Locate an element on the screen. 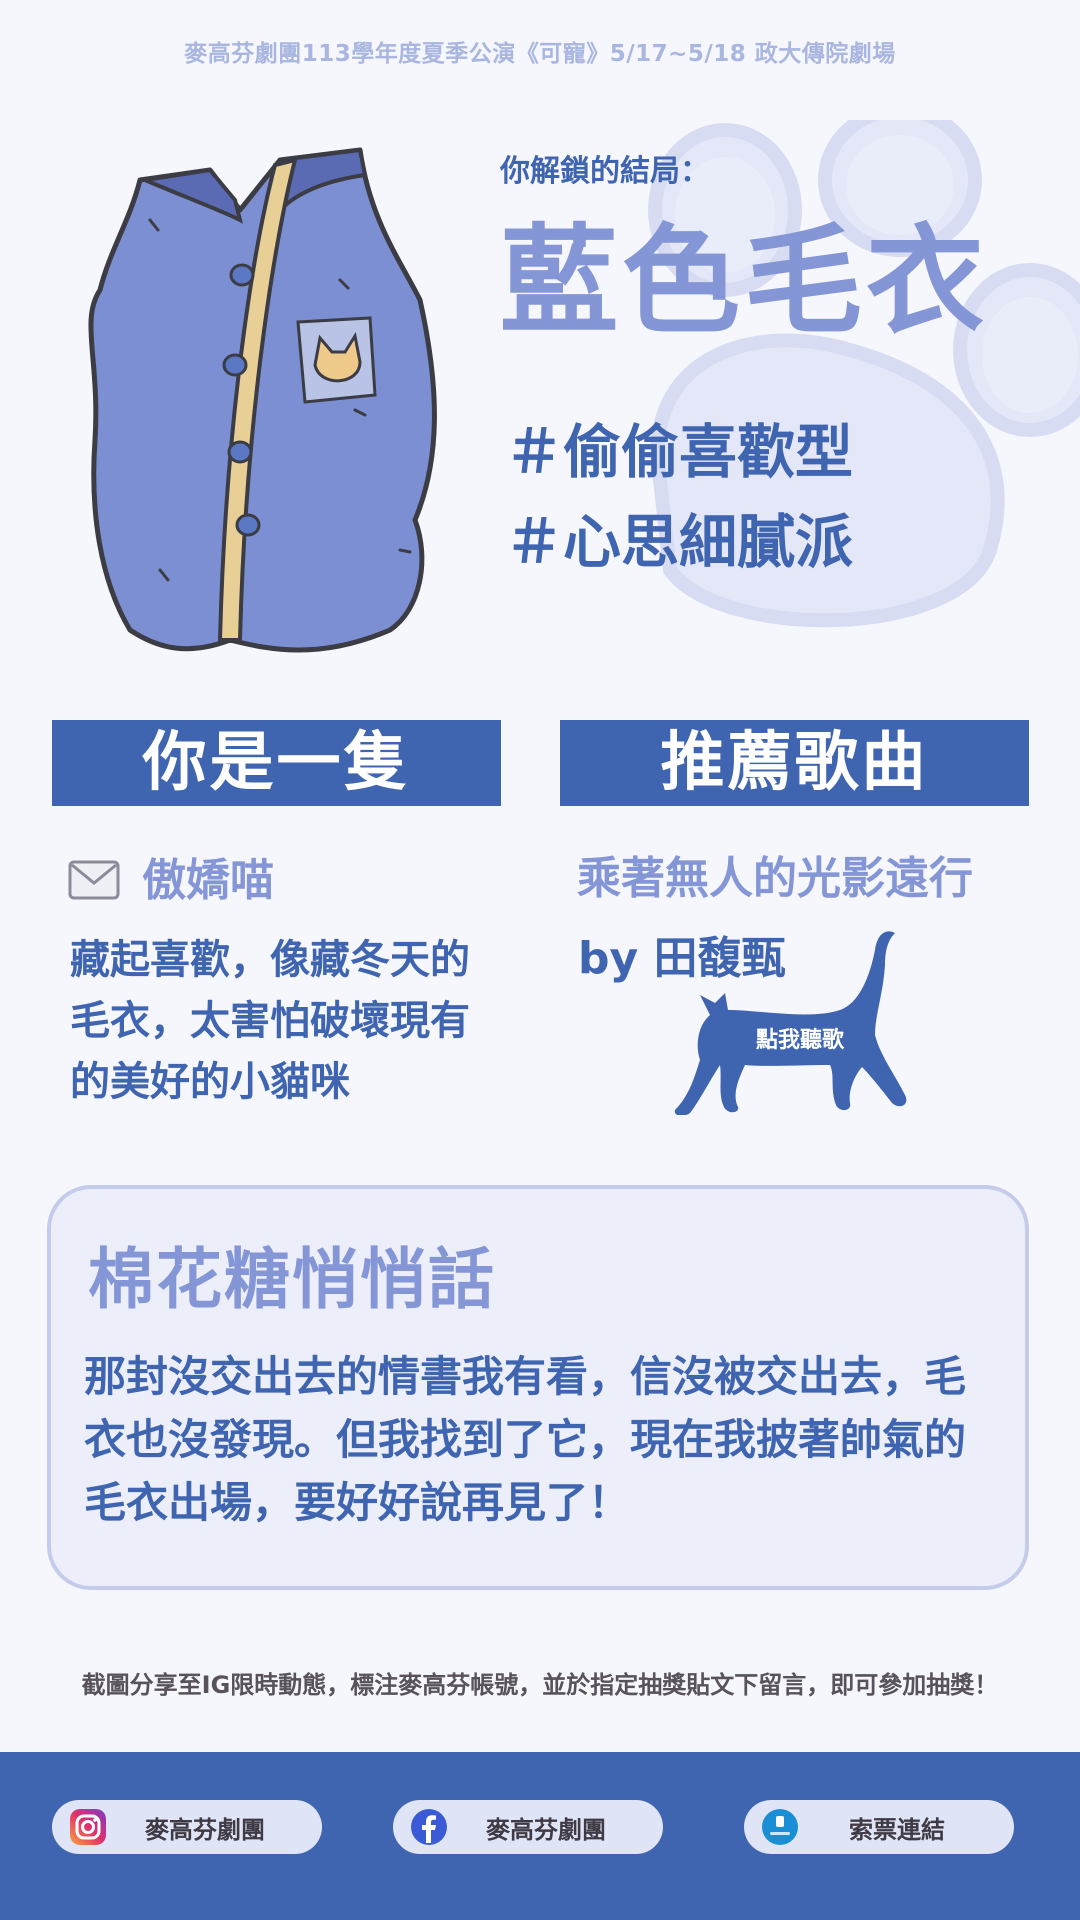 The width and height of the screenshot is (1080, 1920). walking-cat-icon is located at coordinates (795, 1020).